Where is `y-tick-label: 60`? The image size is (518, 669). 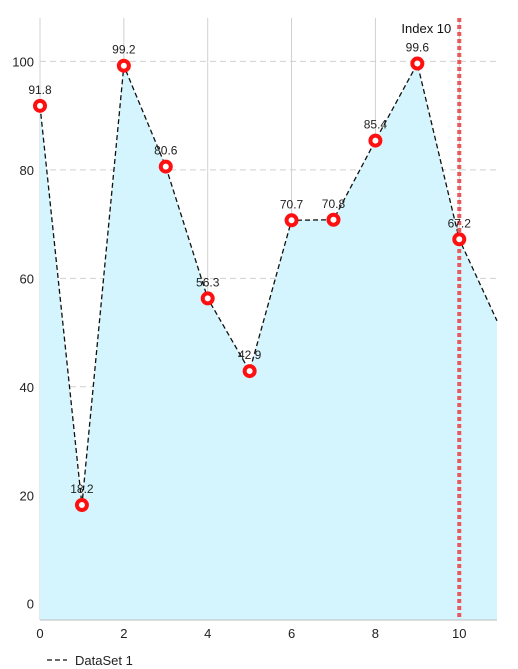 y-tick-label: 60 is located at coordinates (27, 278).